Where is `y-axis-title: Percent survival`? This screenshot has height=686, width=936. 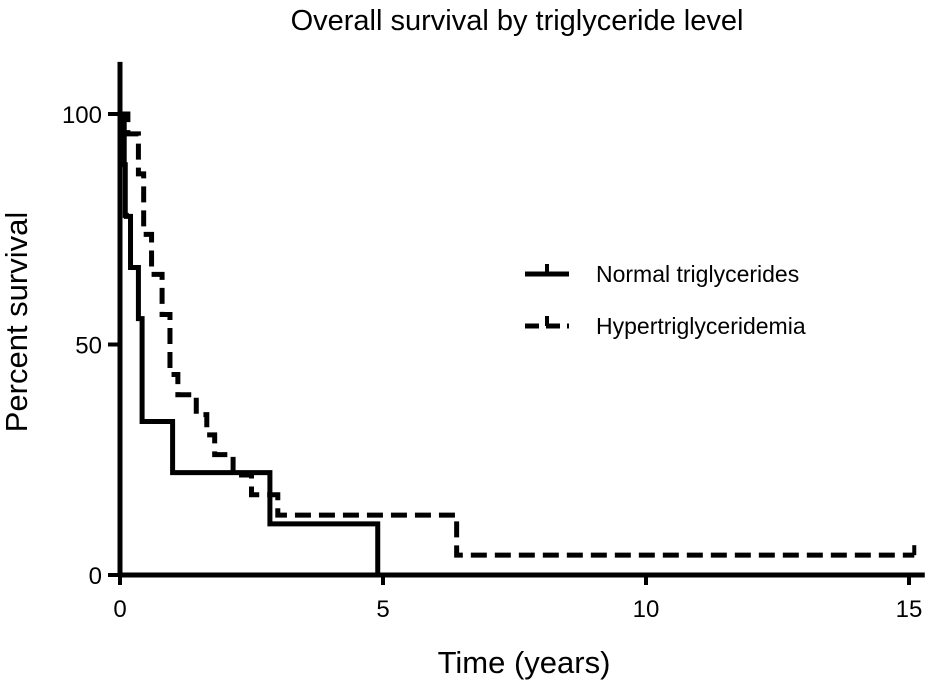 y-axis-title: Percent survival is located at coordinates (17, 322).